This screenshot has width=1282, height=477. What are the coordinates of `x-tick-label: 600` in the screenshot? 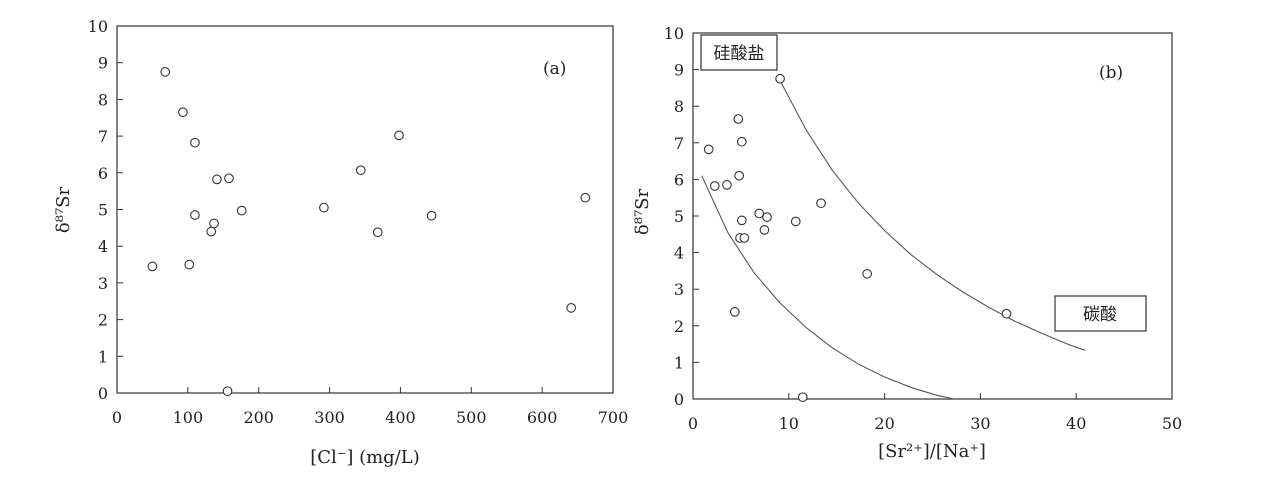 It's located at (542, 417).